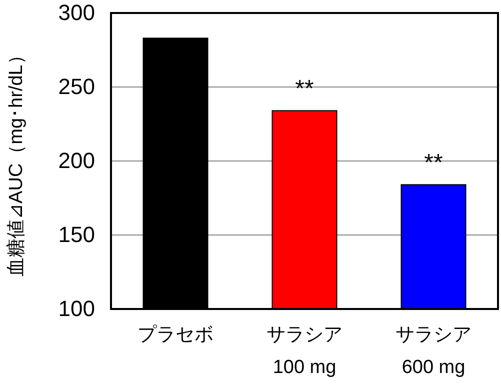  What do you see at coordinates (16, 161) in the screenshot?
I see `y-axis-title: 血糖値⊿AUC（mg･hr/dL）` at bounding box center [16, 161].